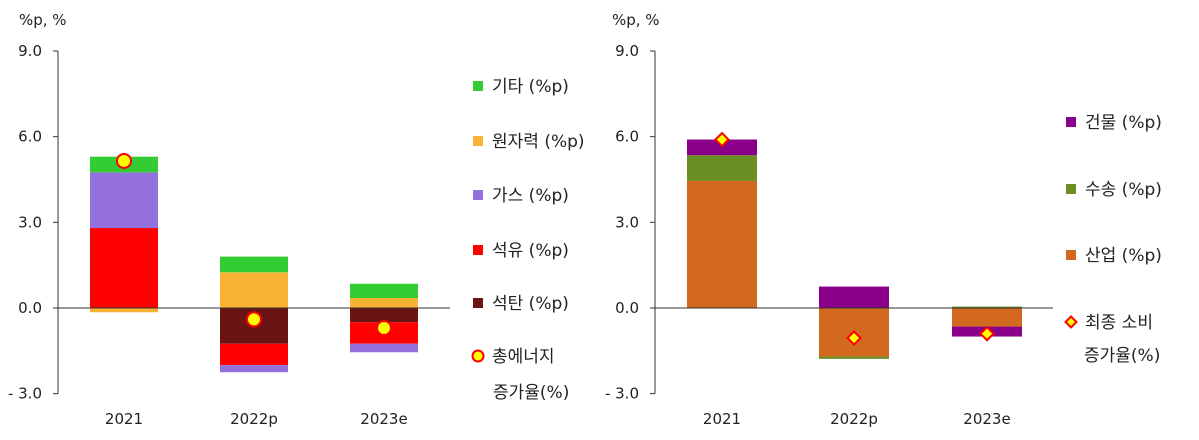 The image size is (1199, 440). I want to click on legend-label: 최종 소비, so click(1119, 323).